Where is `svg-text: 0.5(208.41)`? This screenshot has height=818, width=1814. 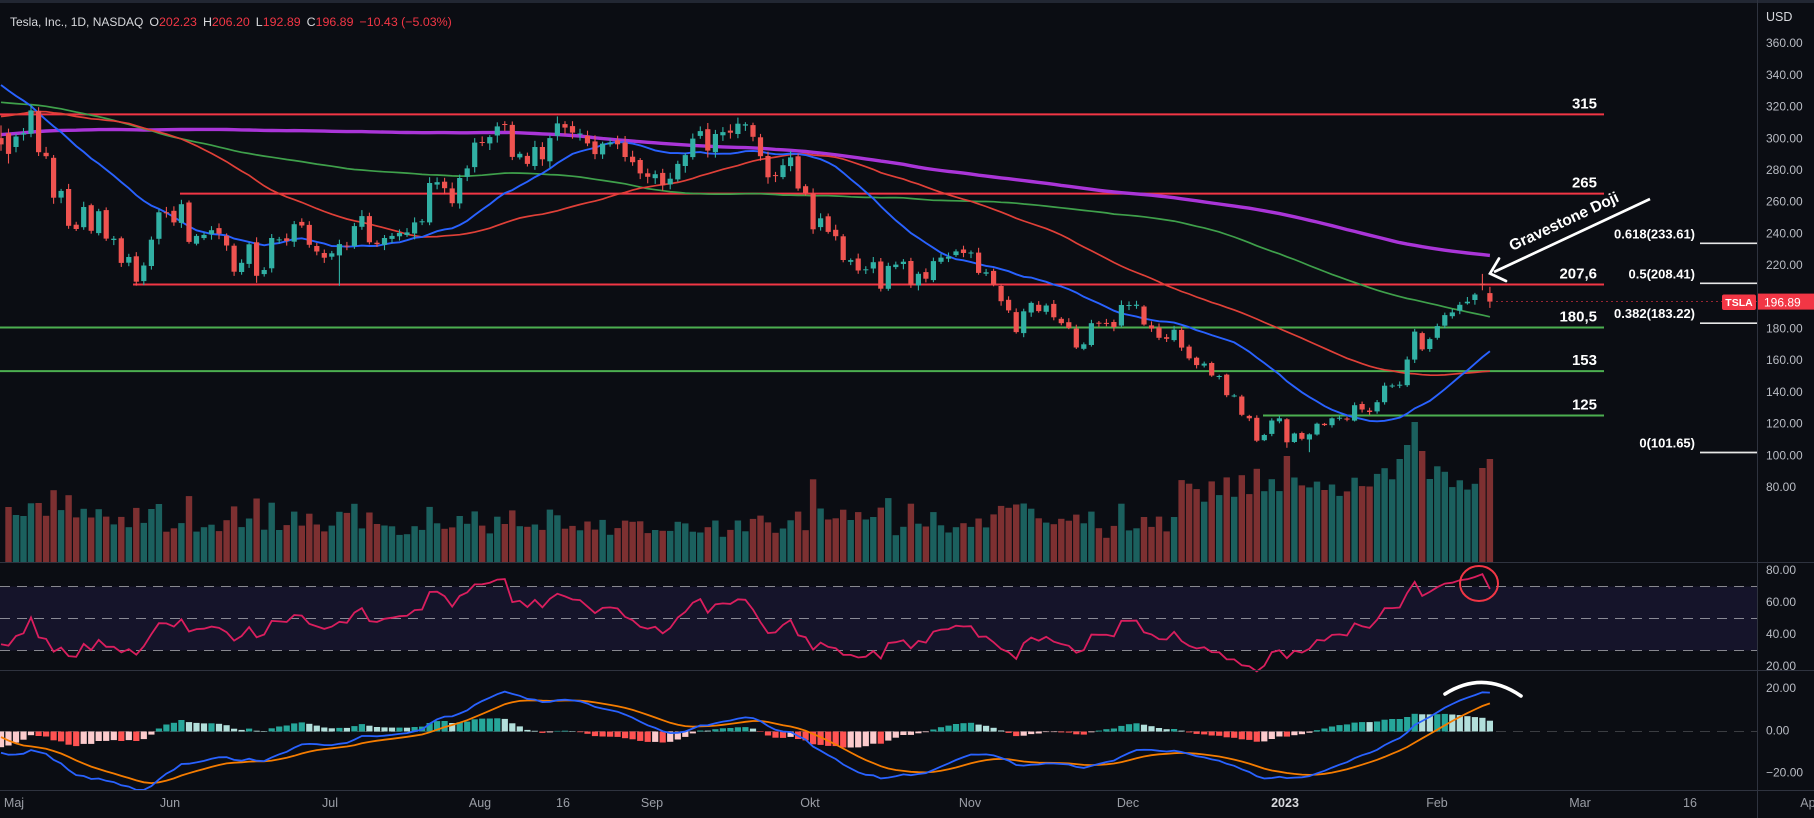 svg-text: 0.5(208.41) is located at coordinates (1662, 273).